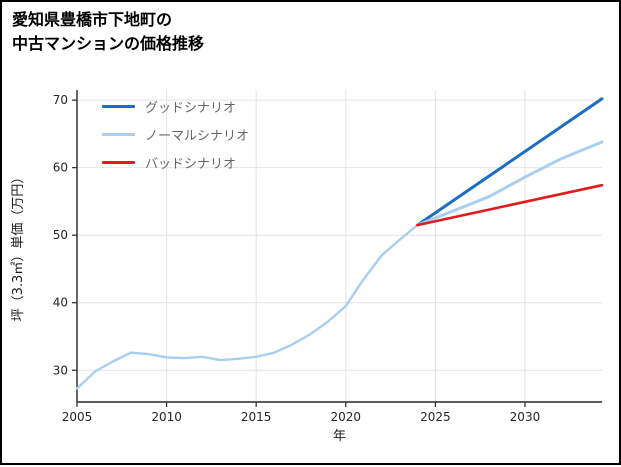  What do you see at coordinates (191, 164) in the screenshot?
I see `legend-label-bad: バッドシナリオ` at bounding box center [191, 164].